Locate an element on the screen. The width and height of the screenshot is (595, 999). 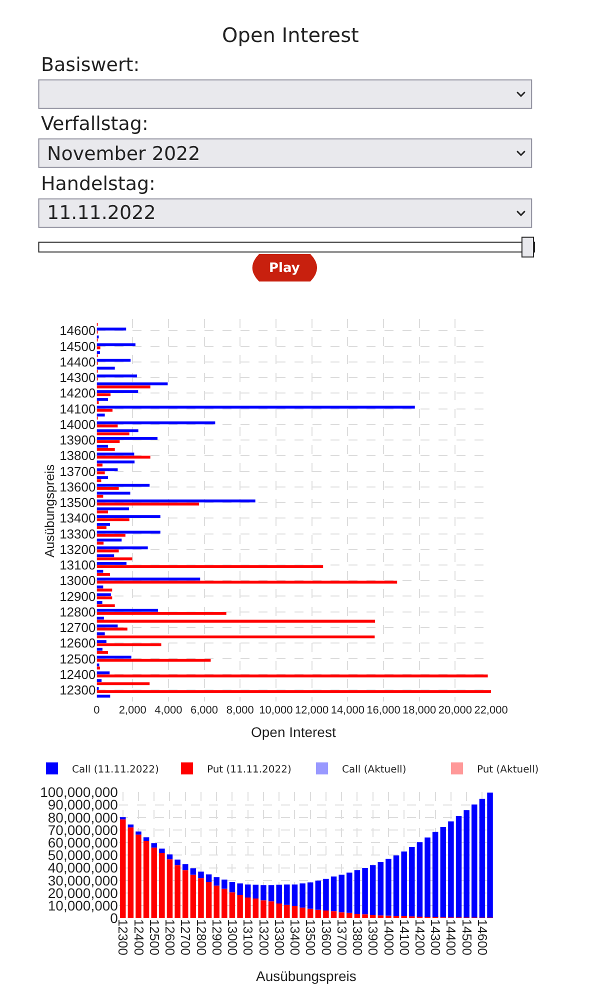
text: Basiswert: is located at coordinates (90, 65).